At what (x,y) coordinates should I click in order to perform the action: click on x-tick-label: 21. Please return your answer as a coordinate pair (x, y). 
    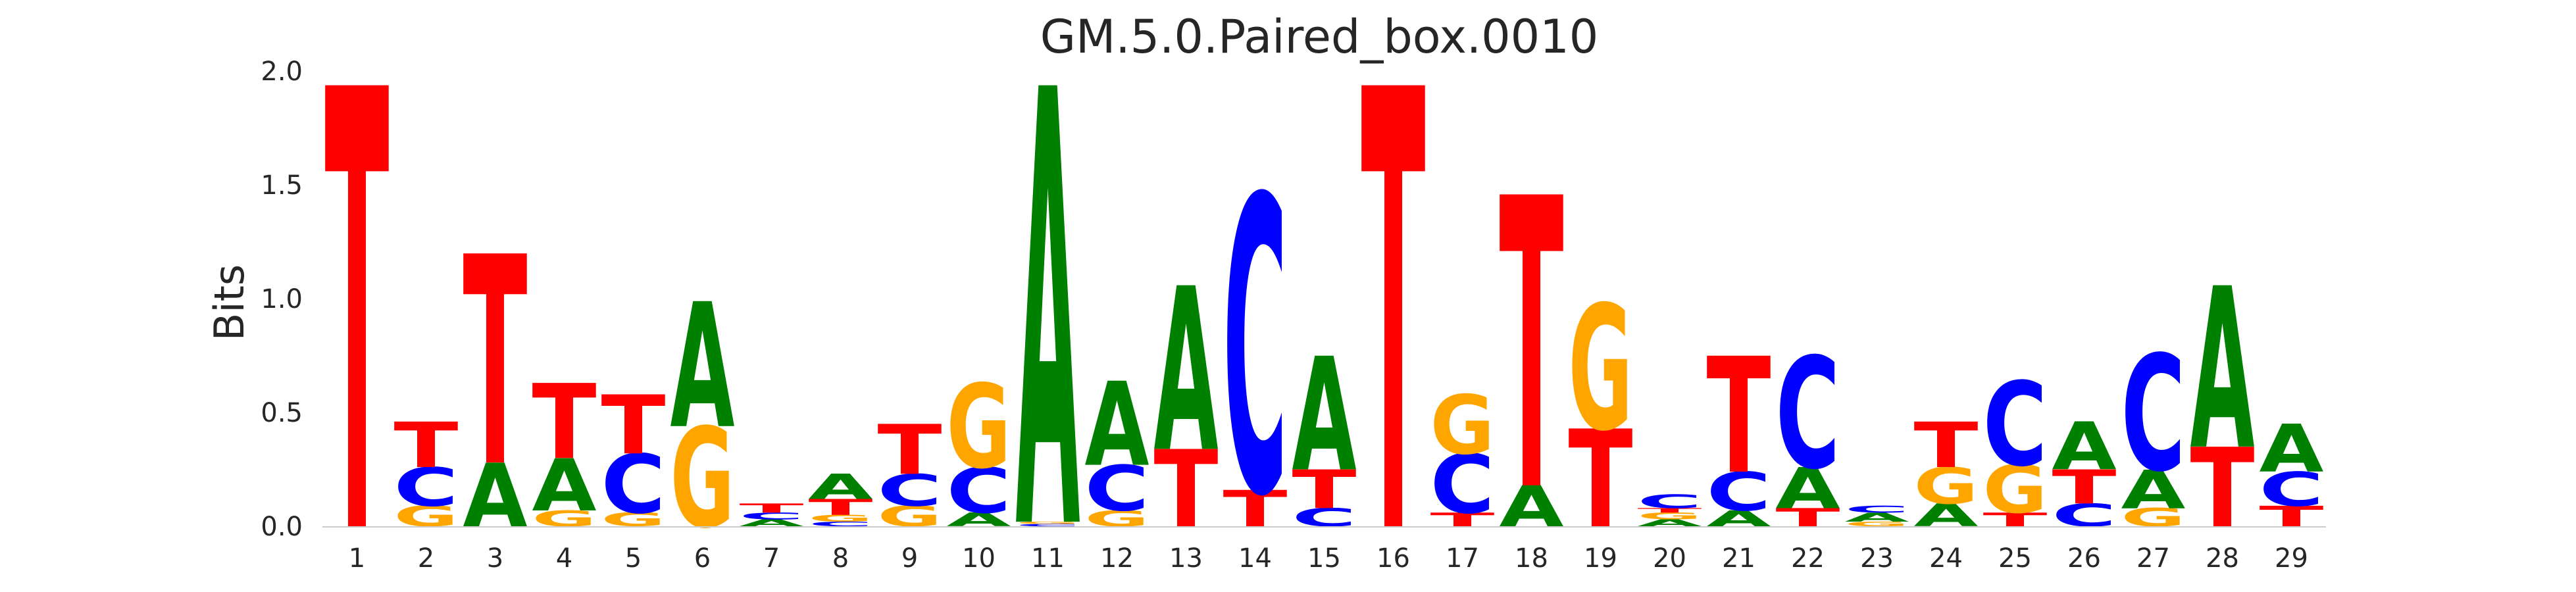
    Looking at the image, I should click on (1738, 558).